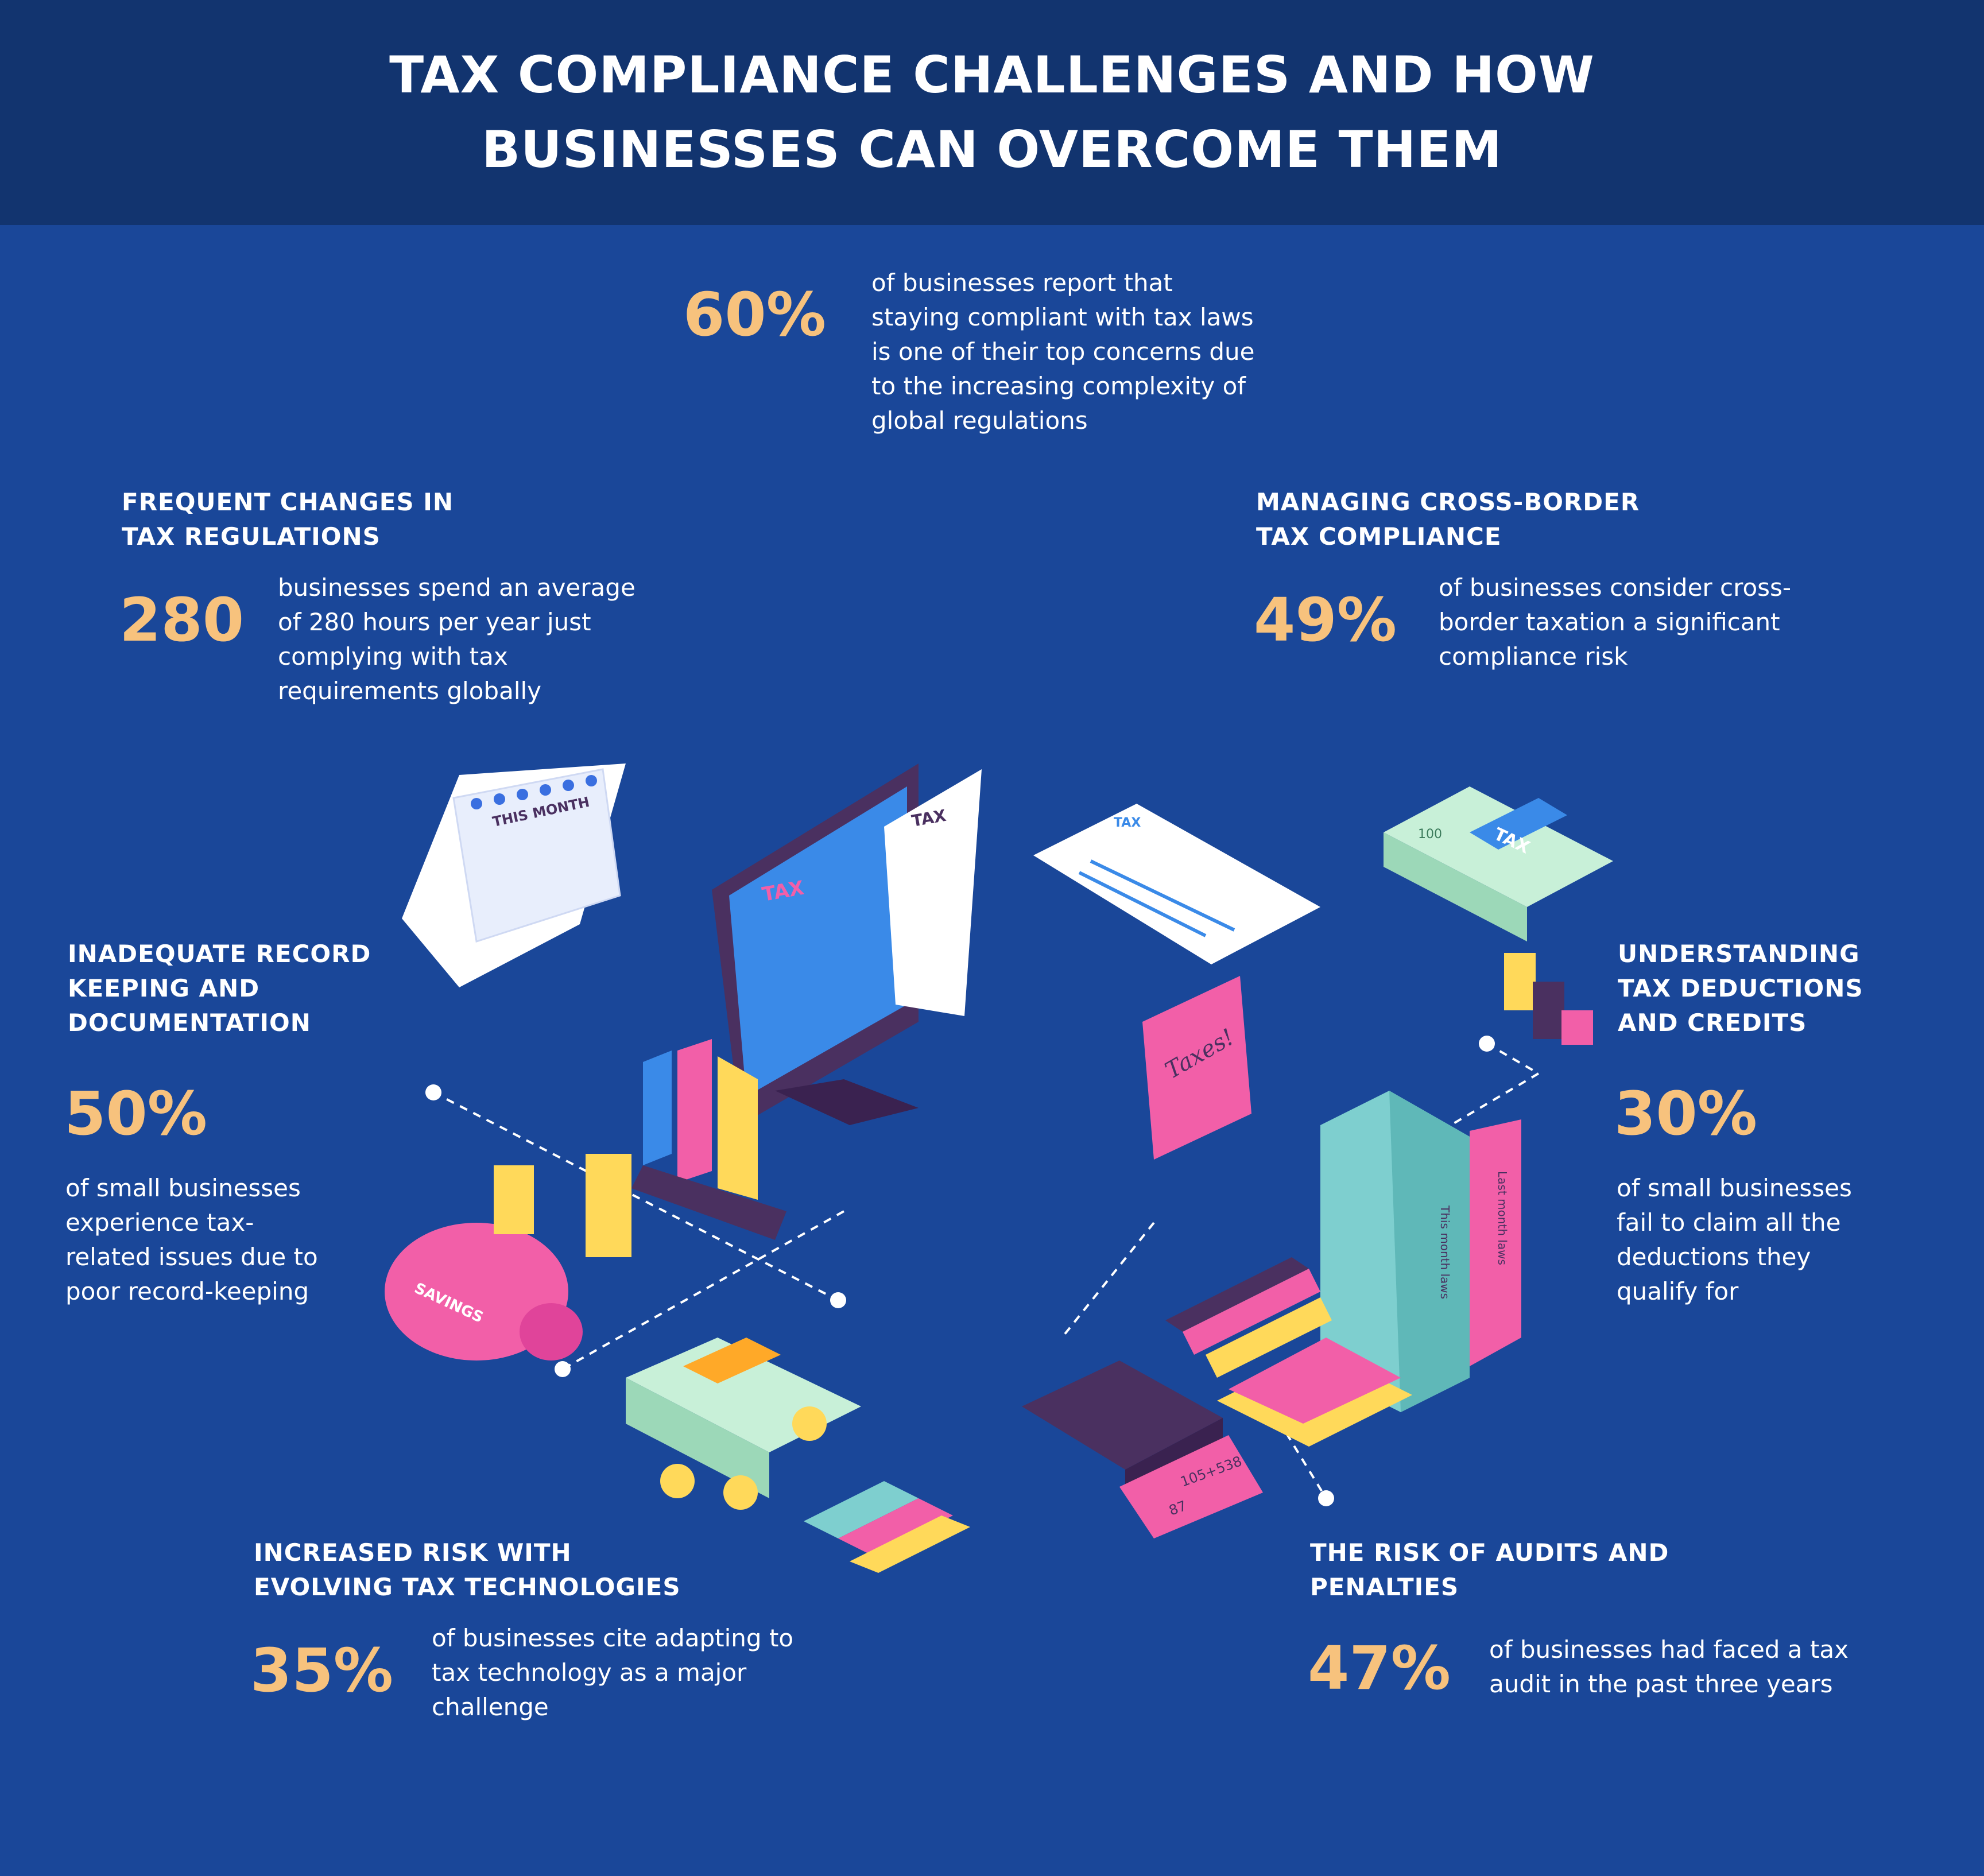  Describe the element at coordinates (992, 74) in the screenshot. I see `title-line-1: TAX COMPLIANCE CHALLENGES AND HOW` at that location.